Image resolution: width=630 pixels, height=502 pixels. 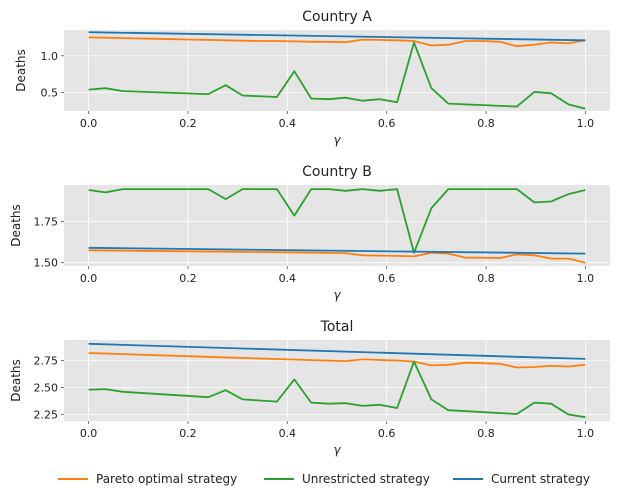 What do you see at coordinates (50, 56) in the screenshot?
I see `y-tick-label: 1.0` at bounding box center [50, 56].